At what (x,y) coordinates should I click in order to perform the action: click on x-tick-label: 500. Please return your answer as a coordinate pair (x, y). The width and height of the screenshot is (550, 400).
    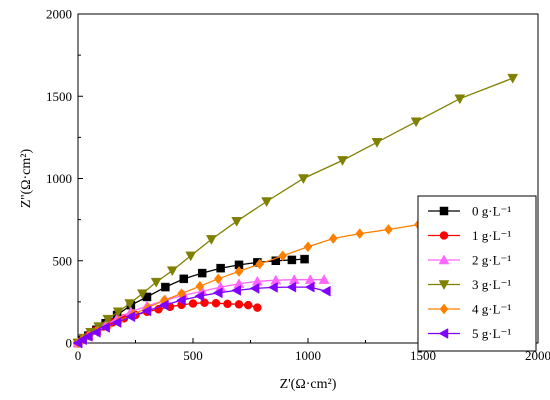
    Looking at the image, I should click on (193, 355).